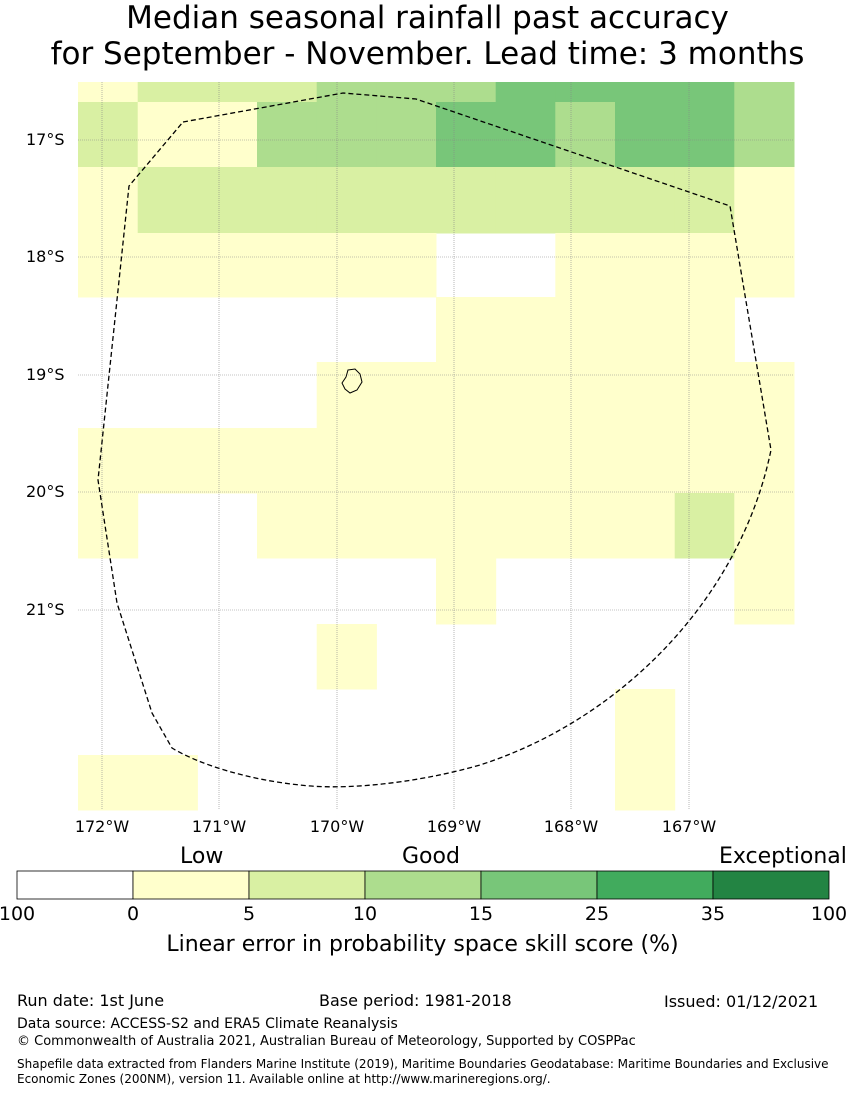 The width and height of the screenshot is (855, 1095). What do you see at coordinates (45, 139) in the screenshot?
I see `lat-label-17: 17°S` at bounding box center [45, 139].